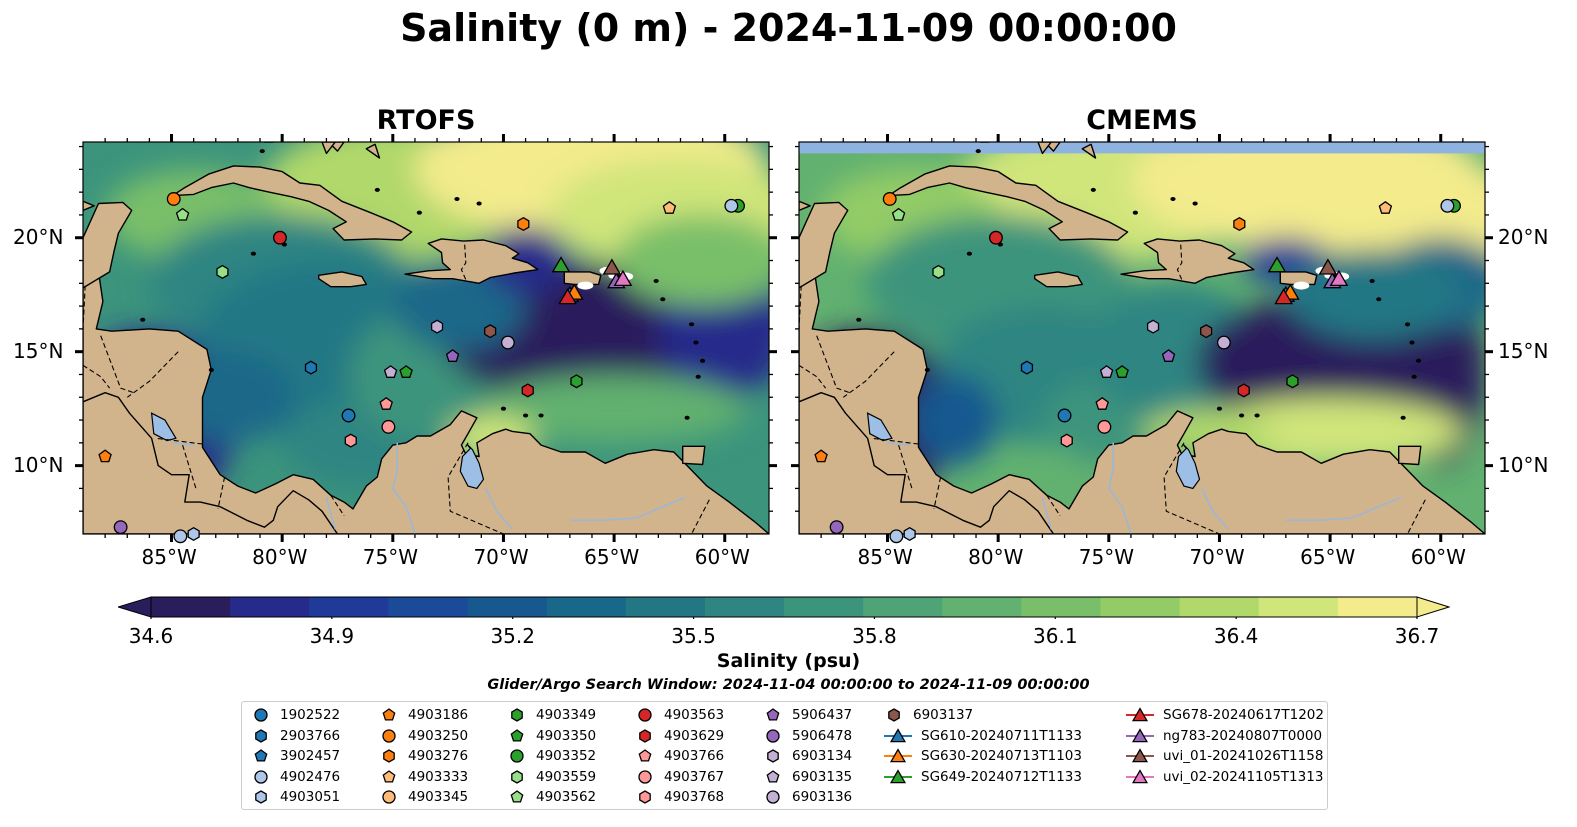  What do you see at coordinates (280, 557) in the screenshot?
I see `lon-tick-label: 80°W` at bounding box center [280, 557].